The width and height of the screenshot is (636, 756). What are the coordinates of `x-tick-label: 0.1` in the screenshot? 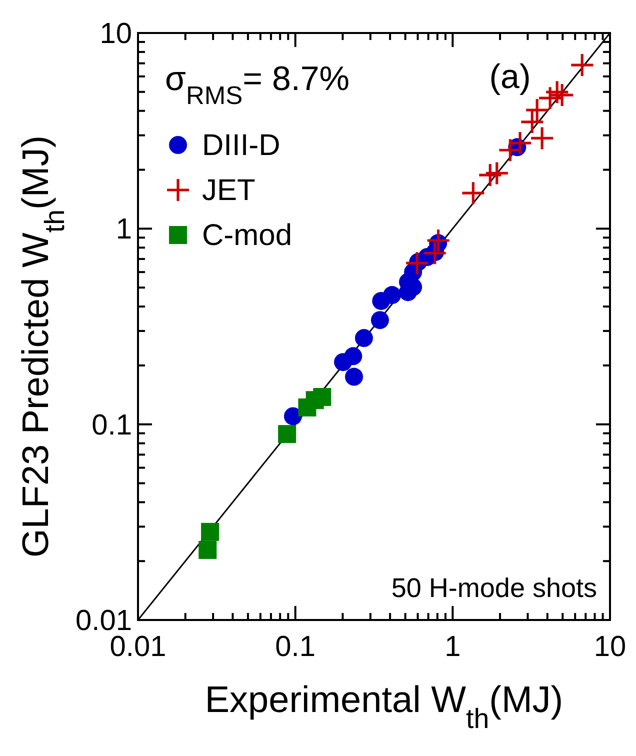 It's located at (295, 647).